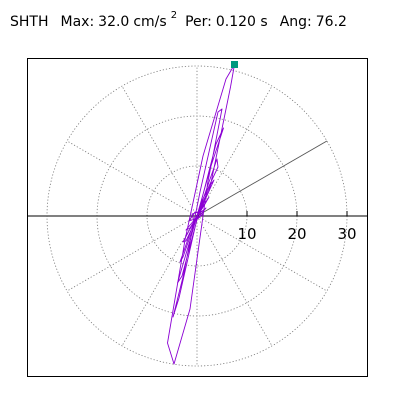  What do you see at coordinates (77, 21) in the screenshot?
I see `max-label: Max:` at bounding box center [77, 21].